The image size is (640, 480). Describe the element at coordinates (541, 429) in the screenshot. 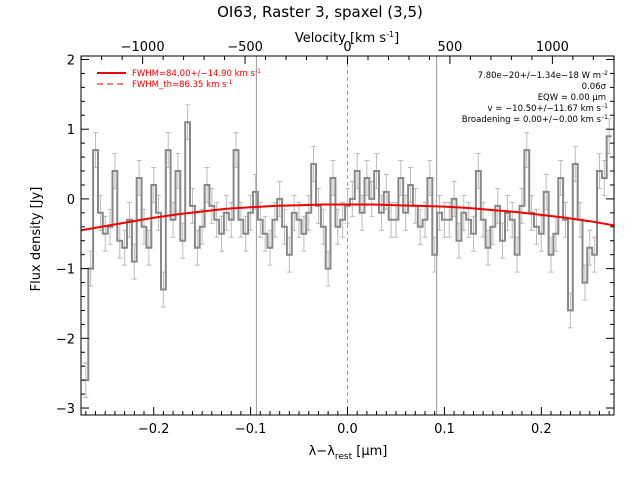

I see `x-tick-label: 0.2` at that location.